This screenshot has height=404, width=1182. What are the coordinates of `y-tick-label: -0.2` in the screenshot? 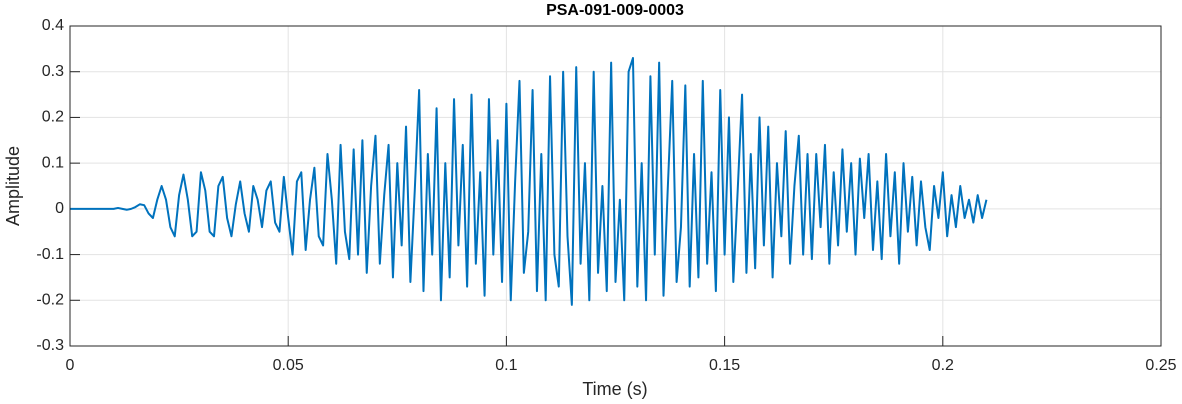 It's located at (50, 300).